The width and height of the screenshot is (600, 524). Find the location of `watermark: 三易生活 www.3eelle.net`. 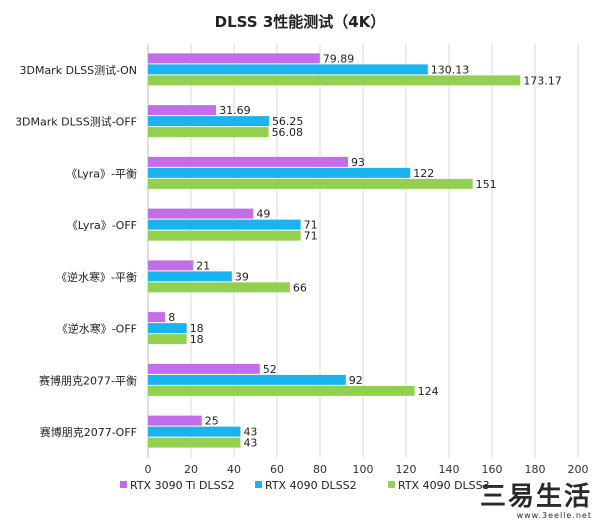

watermark: 三易生活 www.3eelle.net is located at coordinates (536, 501).